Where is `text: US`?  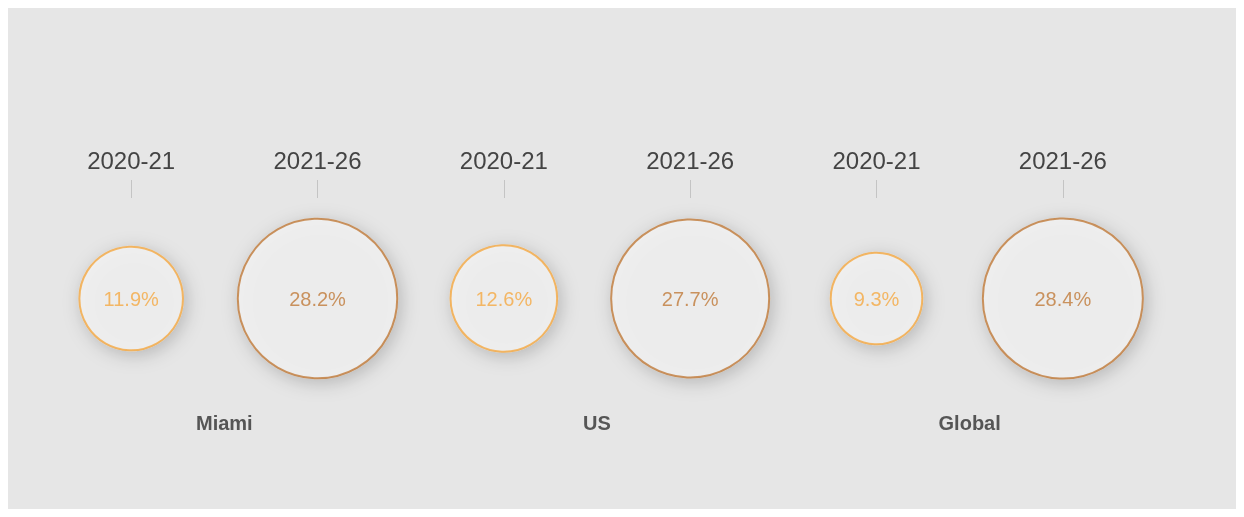
text: US is located at coordinates (597, 423).